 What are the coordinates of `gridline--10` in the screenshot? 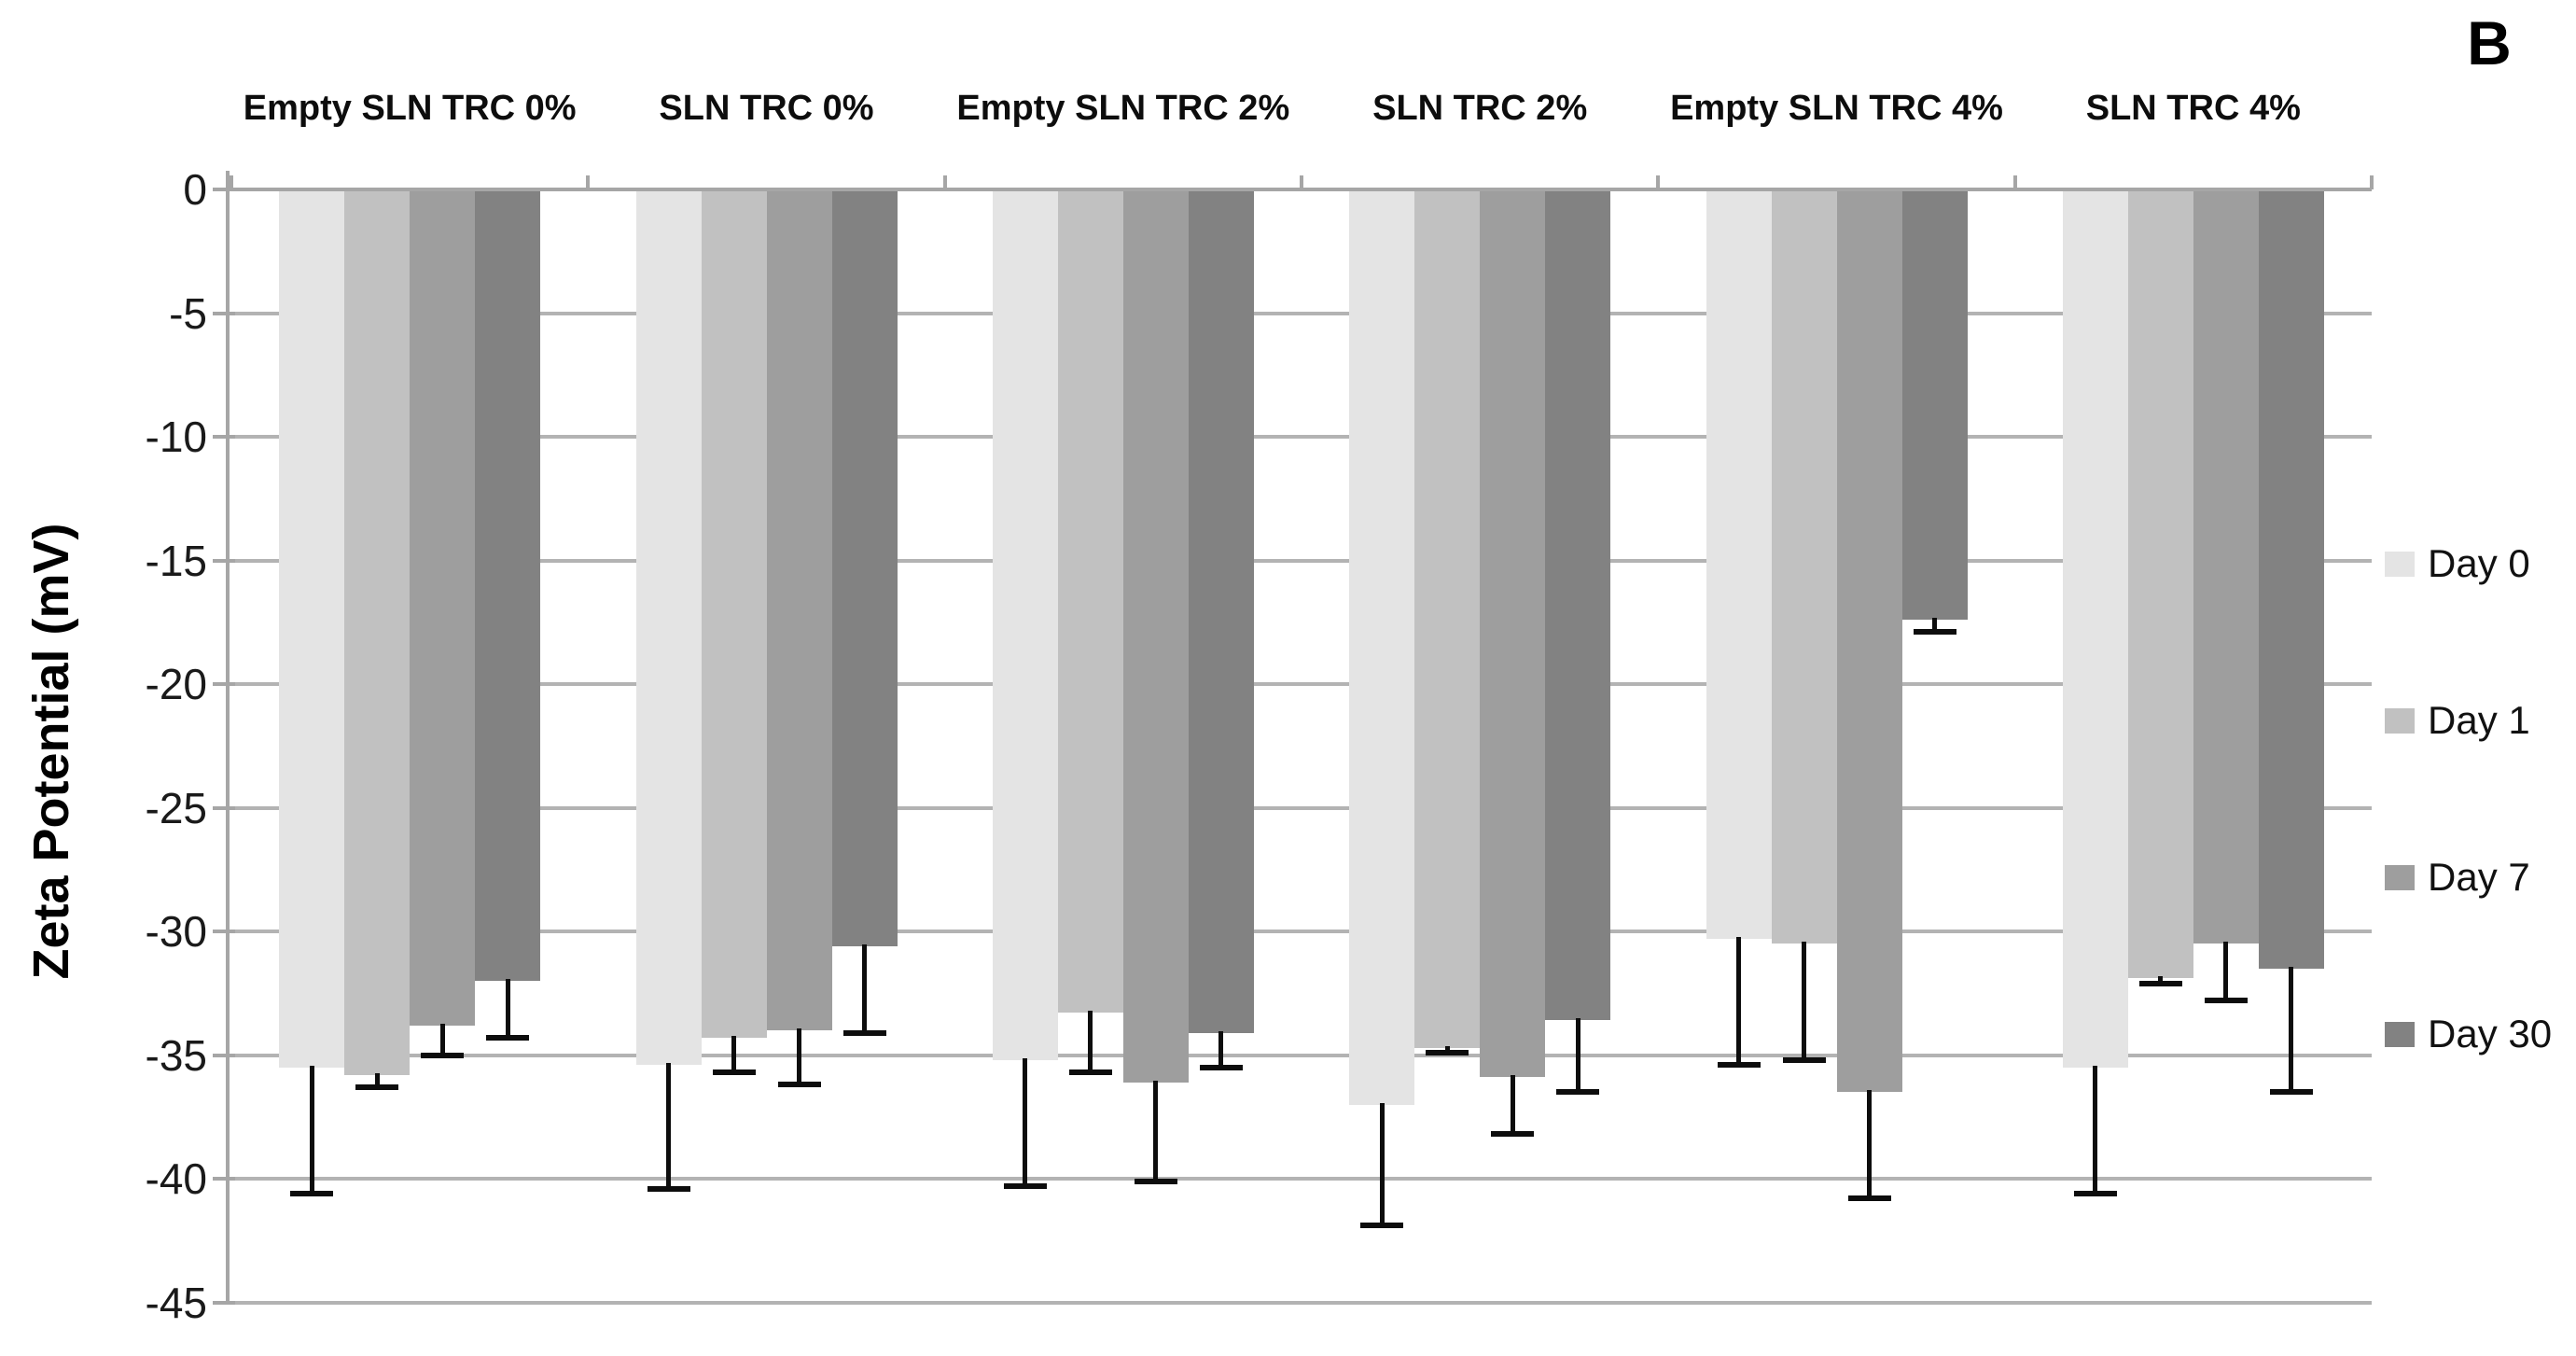 It's located at (1301, 437).